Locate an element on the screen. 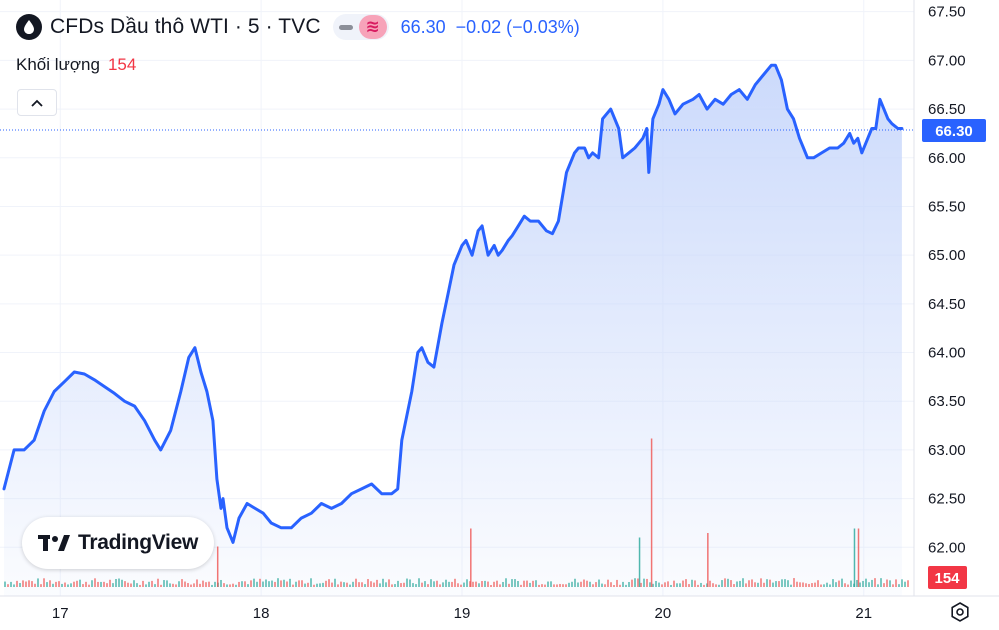  tradingview-logo: TradingView is located at coordinates (118, 543).